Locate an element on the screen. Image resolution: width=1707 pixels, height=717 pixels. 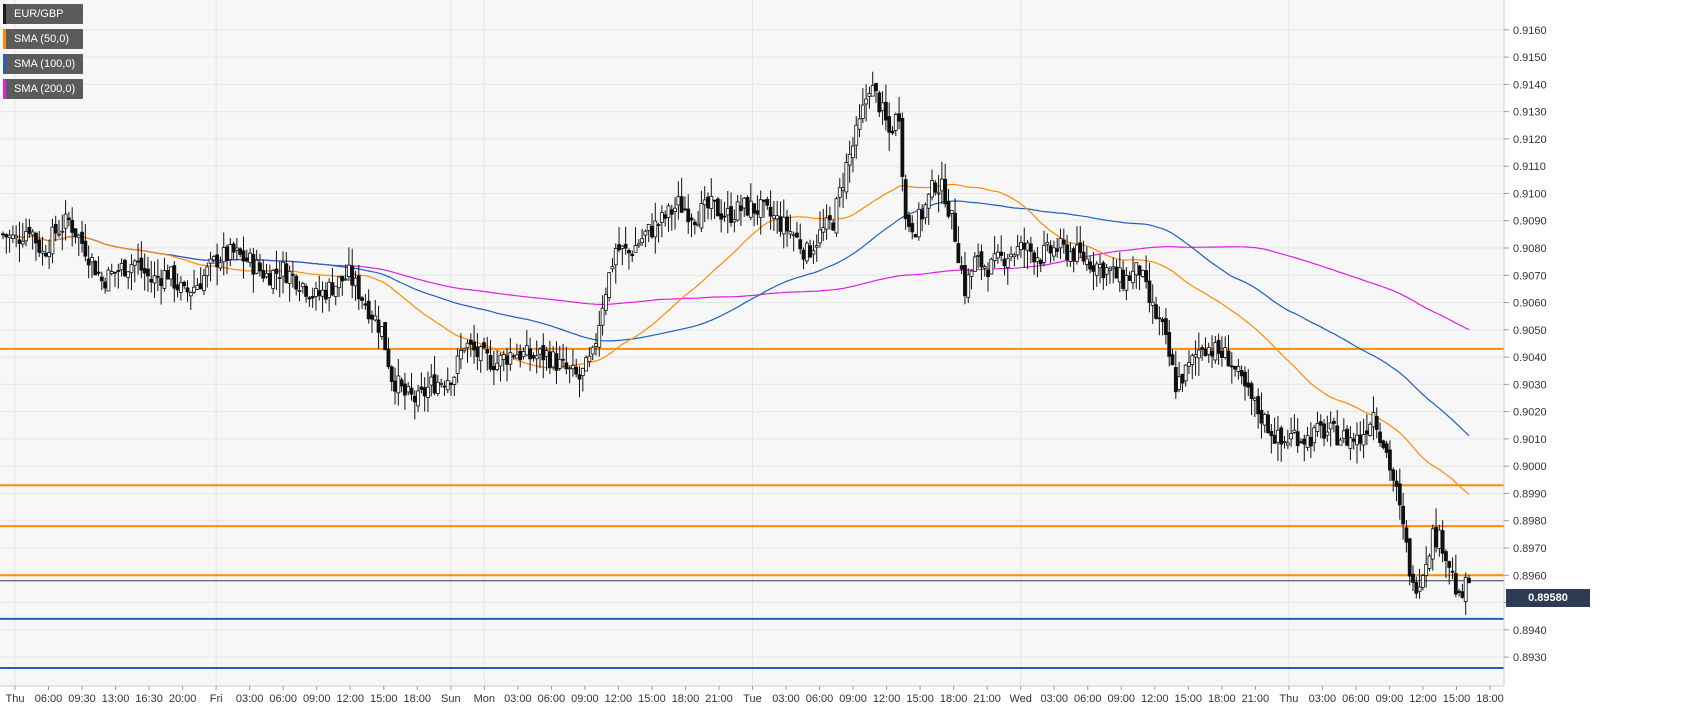
x-tick-label: 09:30 is located at coordinates (82, 699).